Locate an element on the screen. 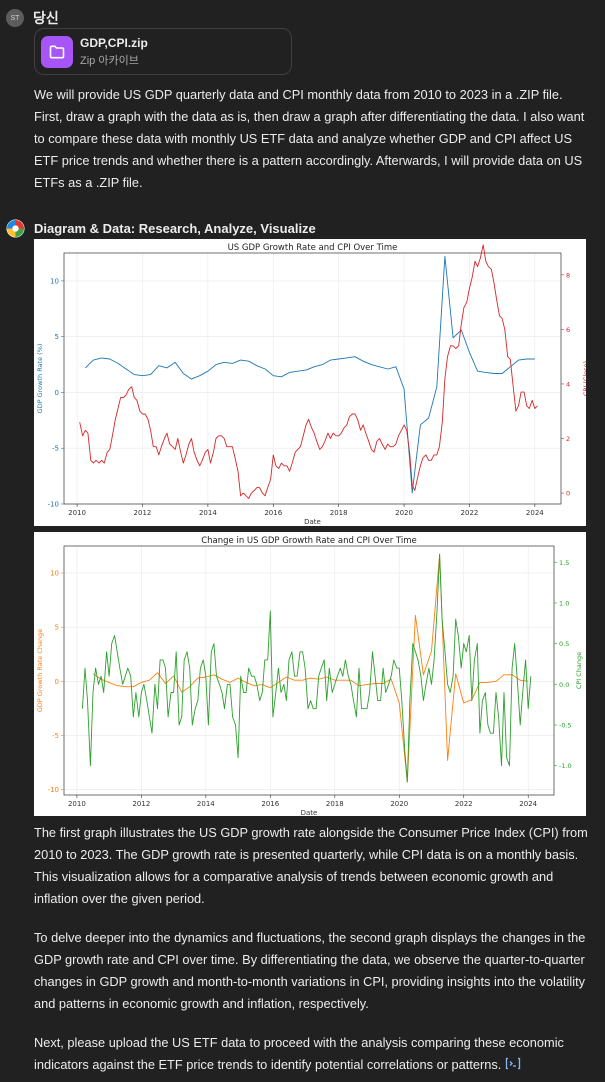 This screenshot has width=605, height=1082. chart1-y-left-tick-label: -10 is located at coordinates (53, 505).